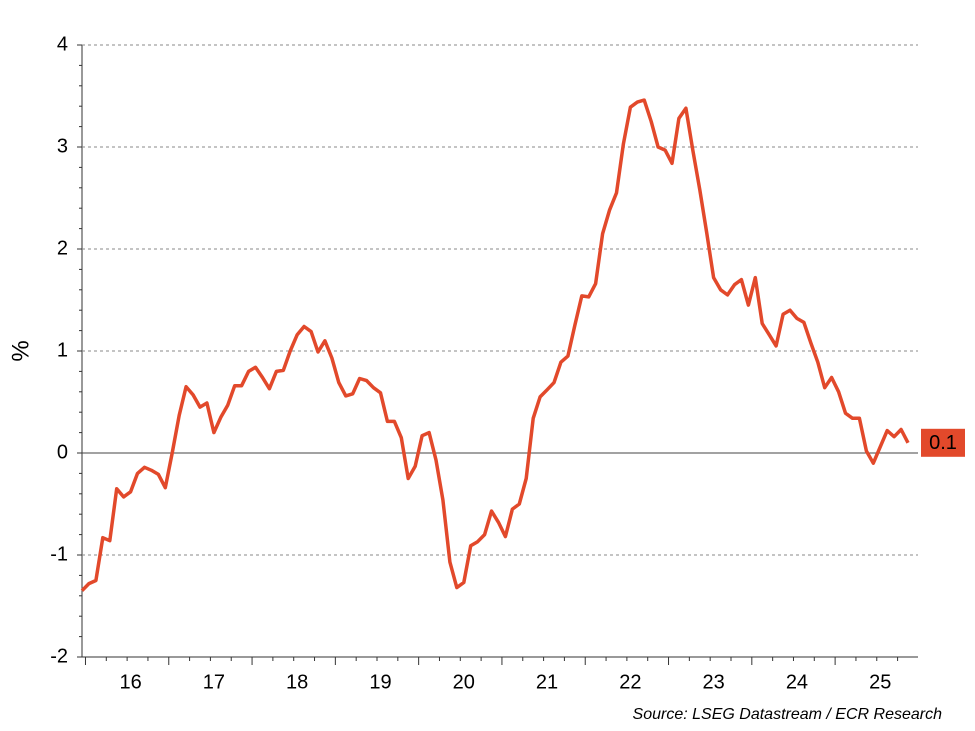  I want to click on y-axis-label: %, so click(20, 350).